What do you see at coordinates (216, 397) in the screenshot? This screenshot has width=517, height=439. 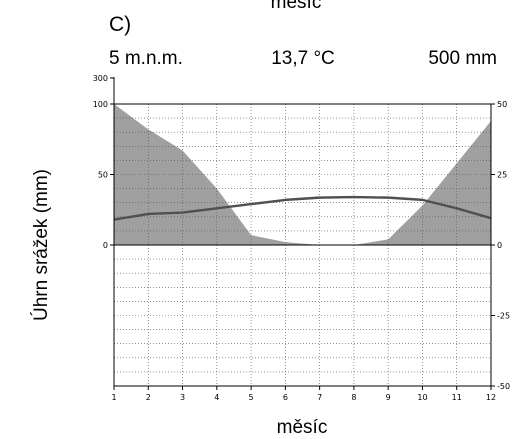 I see `x-tick-label: 4` at bounding box center [216, 397].